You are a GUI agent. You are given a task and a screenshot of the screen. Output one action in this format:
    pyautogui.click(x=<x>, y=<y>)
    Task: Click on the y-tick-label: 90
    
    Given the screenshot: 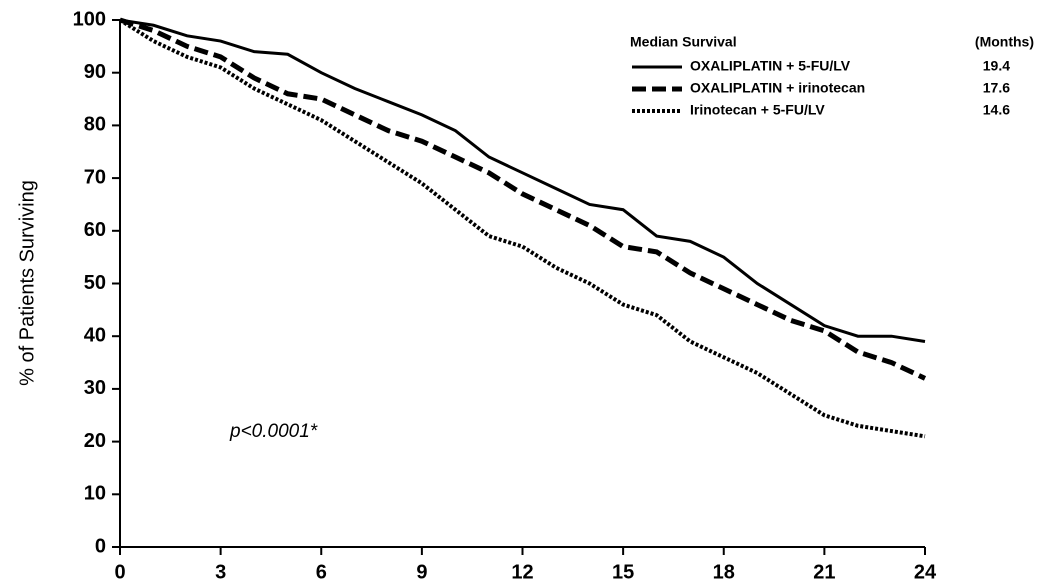 What is the action you would take?
    pyautogui.click(x=95, y=72)
    